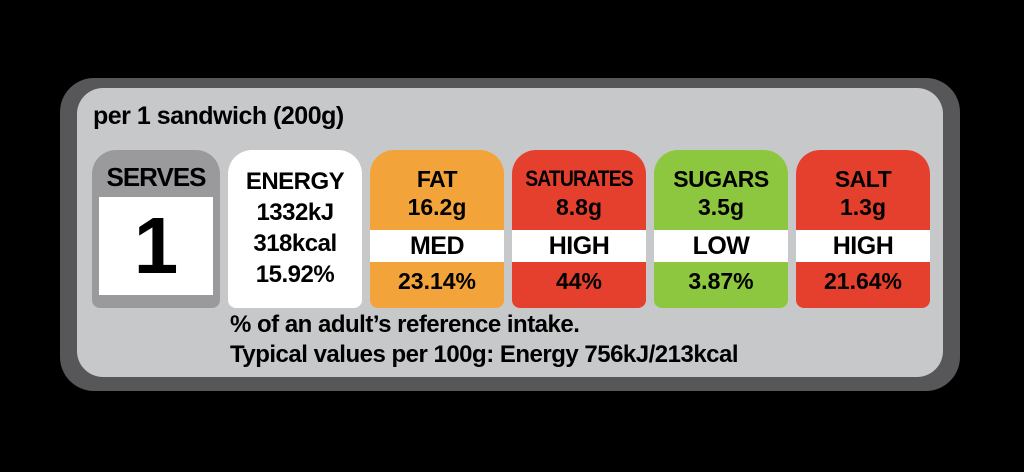 Image resolution: width=1024 pixels, height=472 pixels. What do you see at coordinates (721, 179) in the screenshot?
I see `sugars-title: SUGARS` at bounding box center [721, 179].